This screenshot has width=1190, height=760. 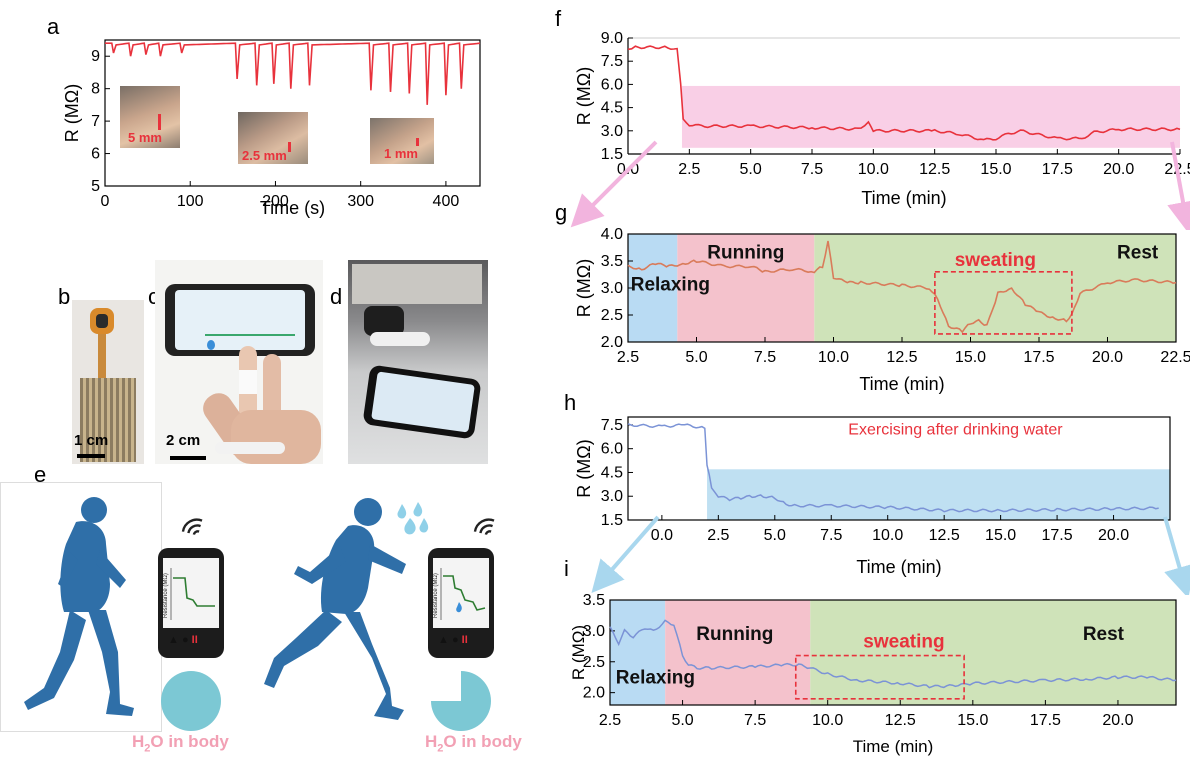 What do you see at coordinates (194, 640) in the screenshot?
I see `pause-icon: II` at bounding box center [194, 640].